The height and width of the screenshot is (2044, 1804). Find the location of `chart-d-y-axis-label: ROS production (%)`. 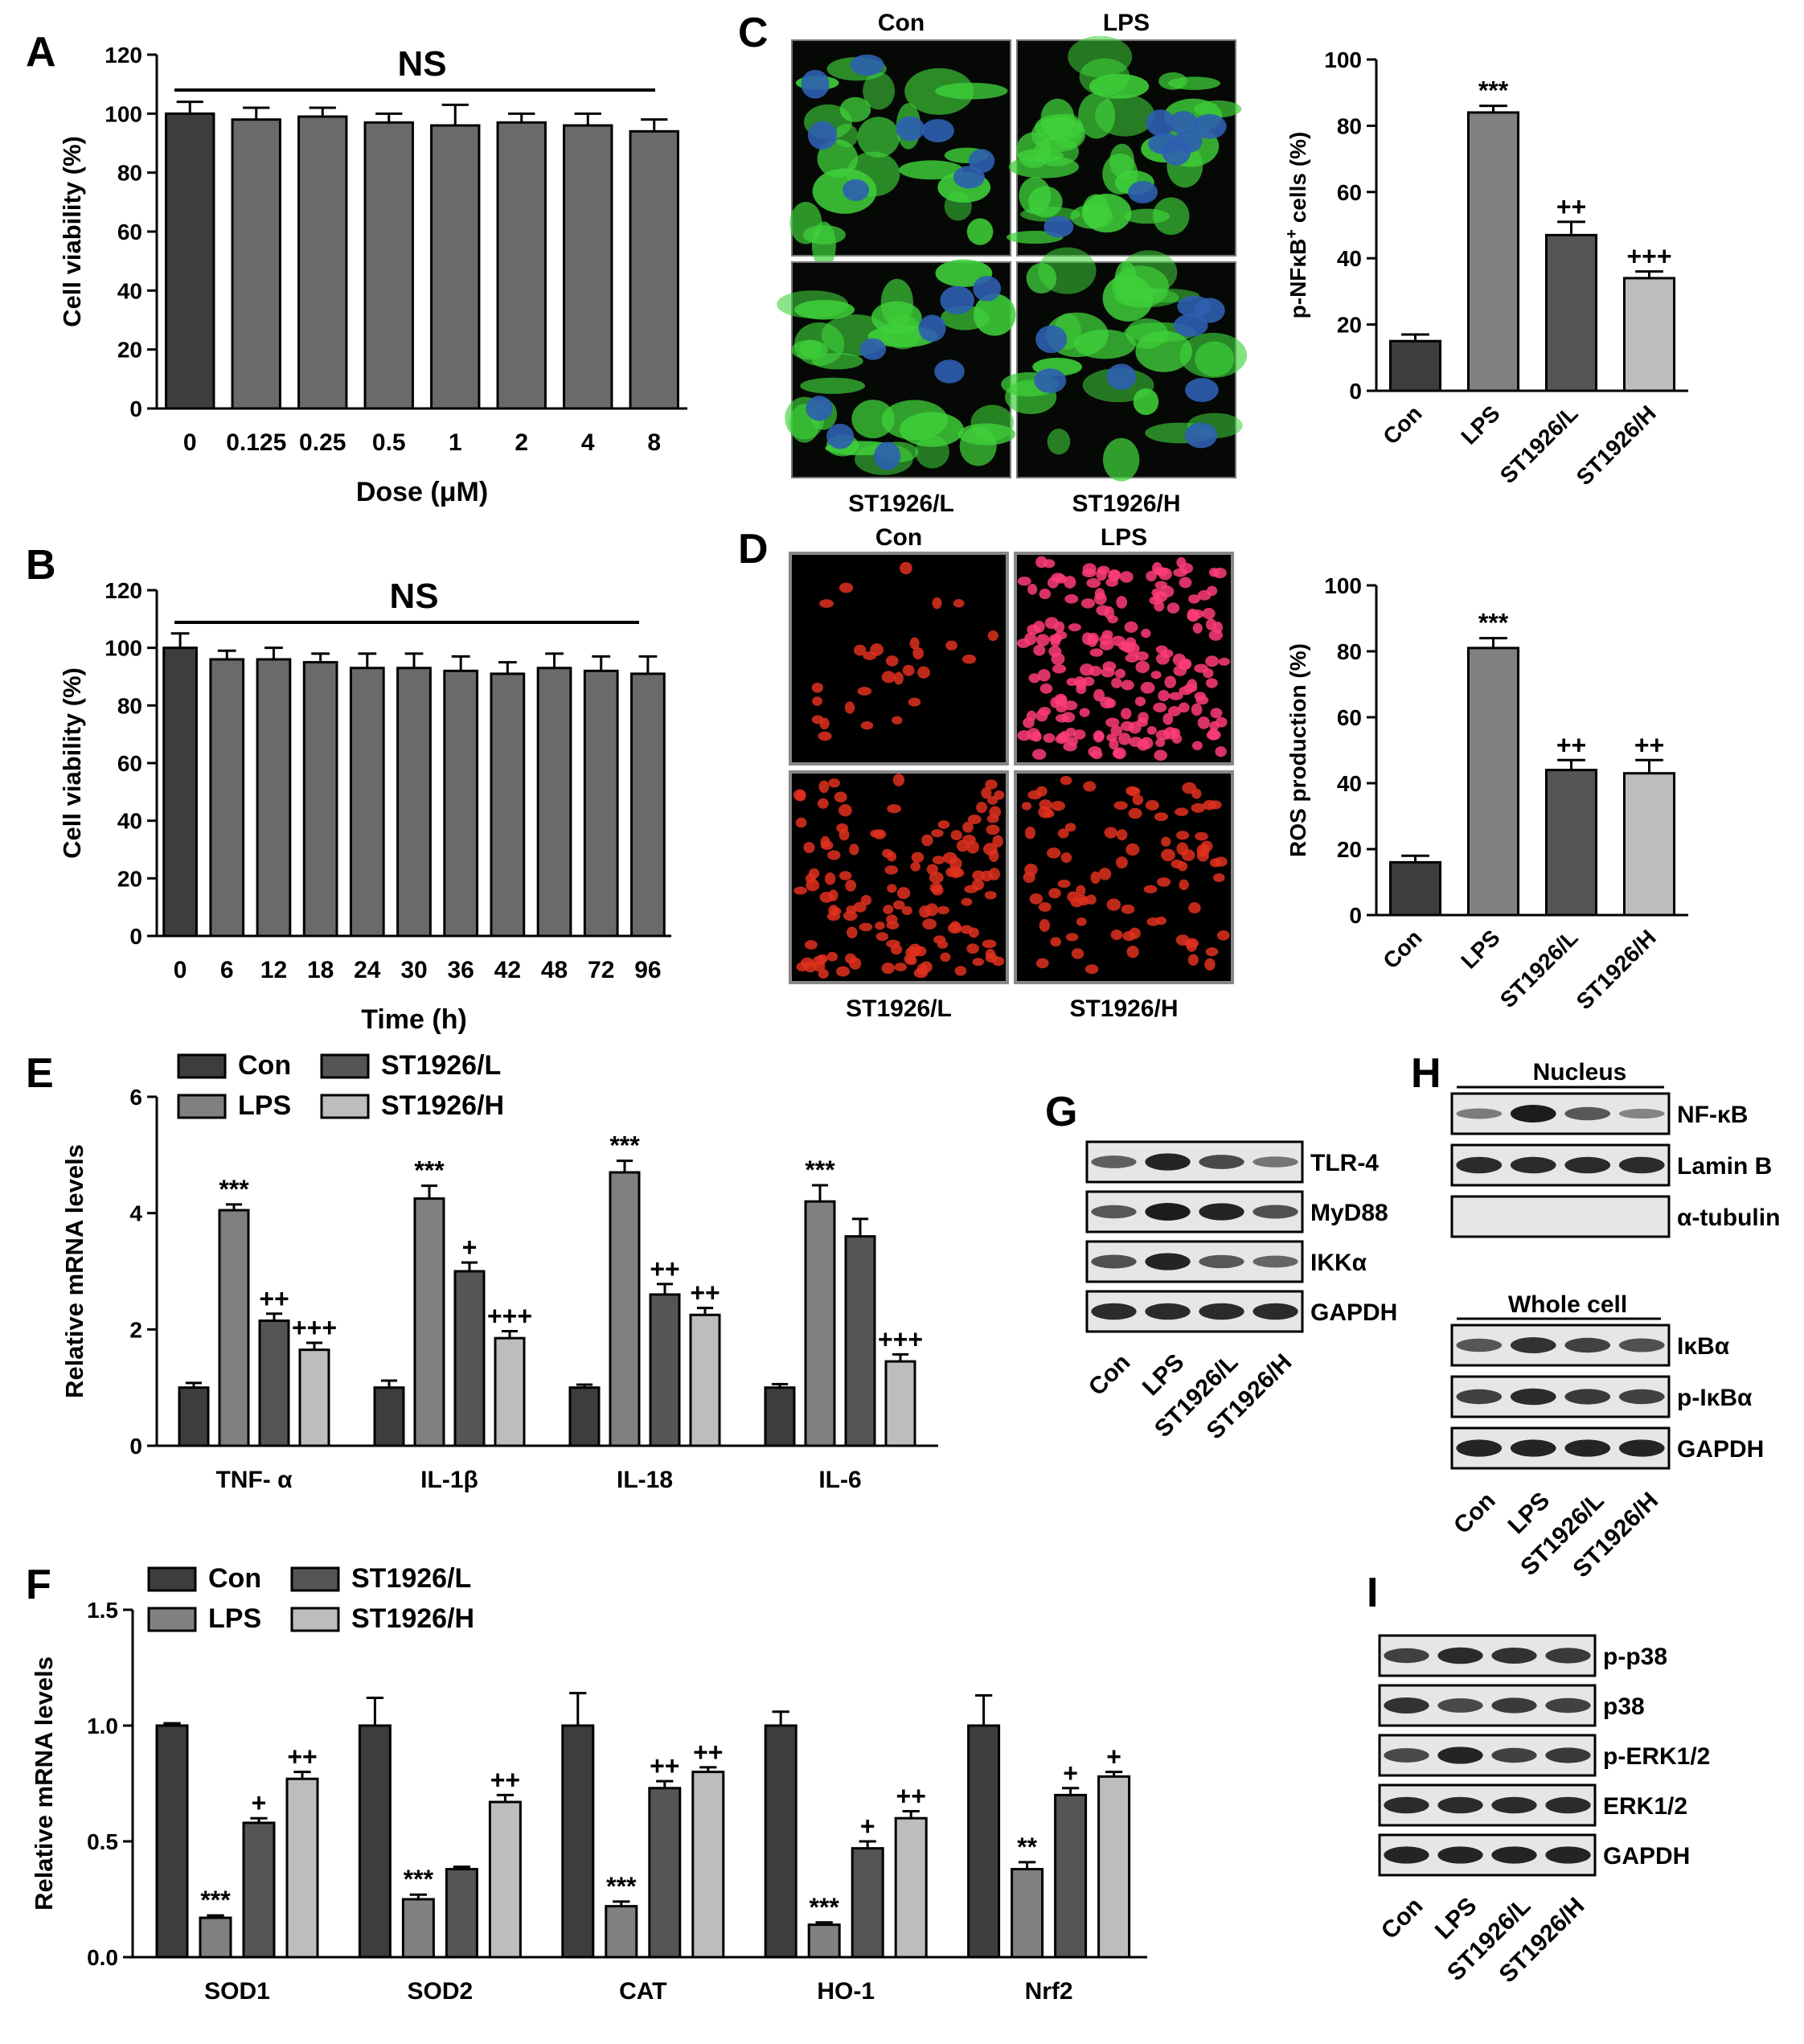

chart-d-y-axis-label: ROS production (%) is located at coordinates (1297, 750).